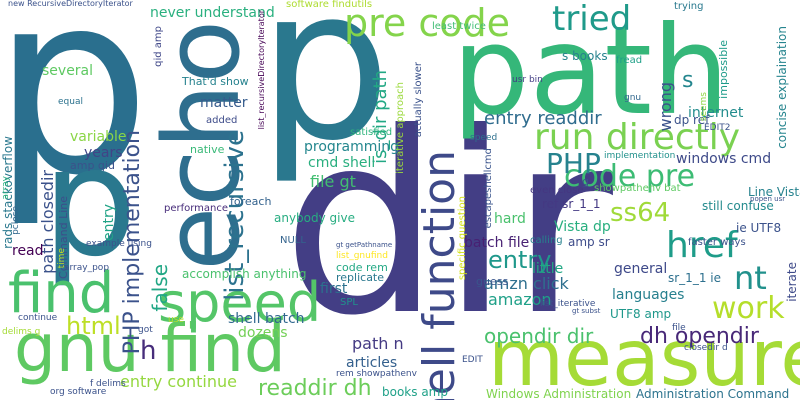 The image size is (800, 400). Describe the element at coordinates (68, 71) in the screenshot. I see `word-several: several` at that location.